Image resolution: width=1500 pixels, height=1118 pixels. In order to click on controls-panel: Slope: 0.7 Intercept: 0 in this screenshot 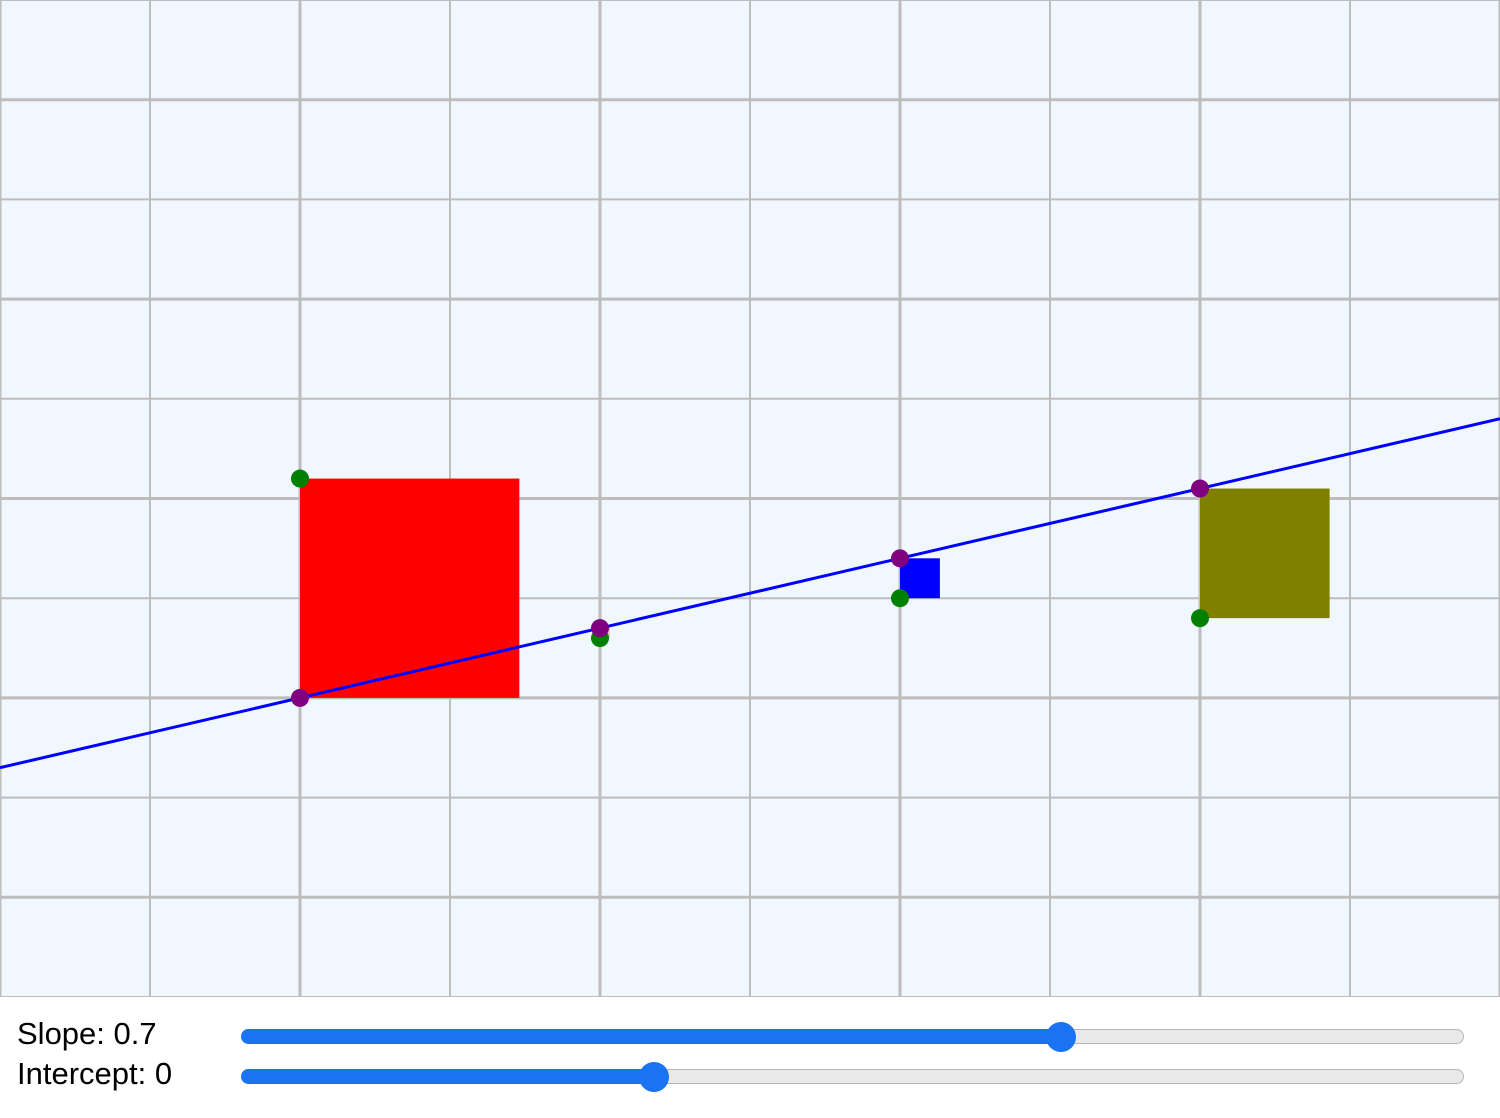, I will do `click(750, 1057)`.